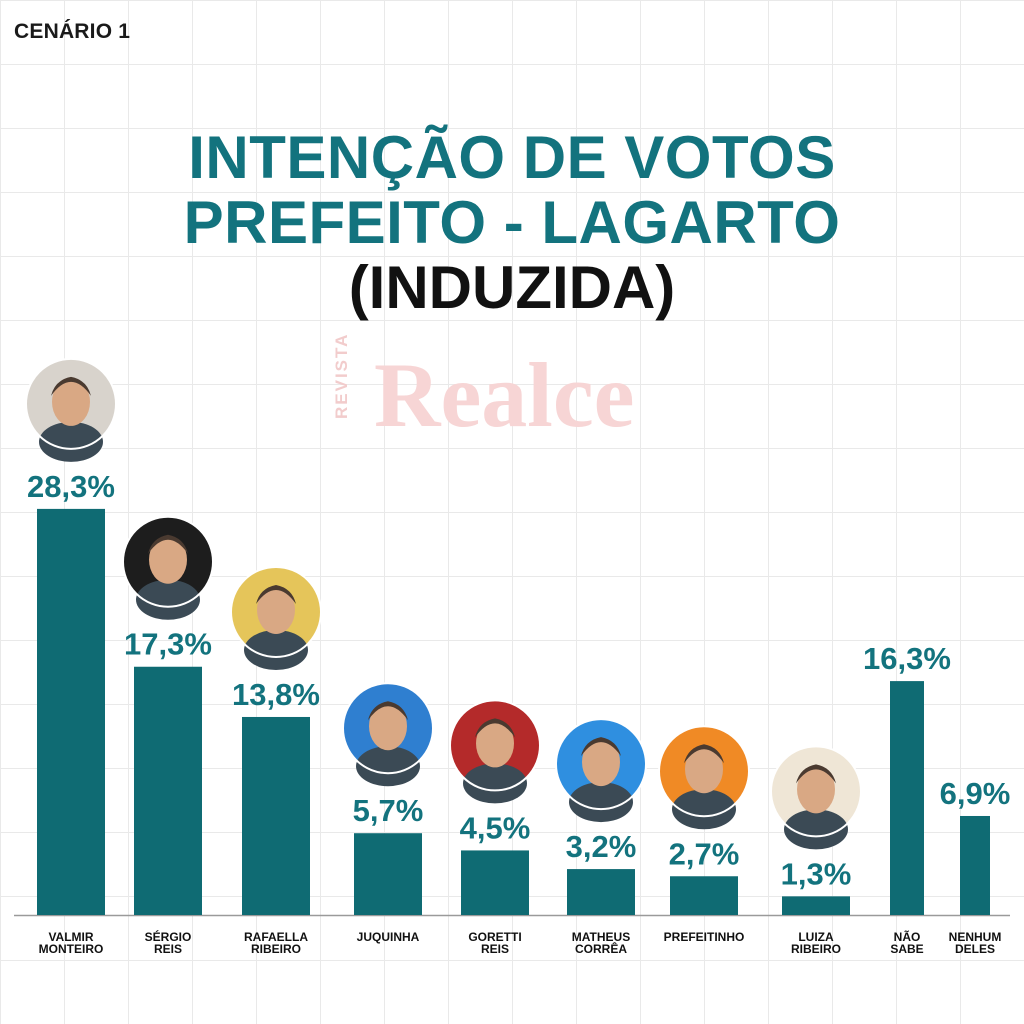 This screenshot has width=1024, height=1024. I want to click on category-label: MONTEIRO, so click(71, 949).